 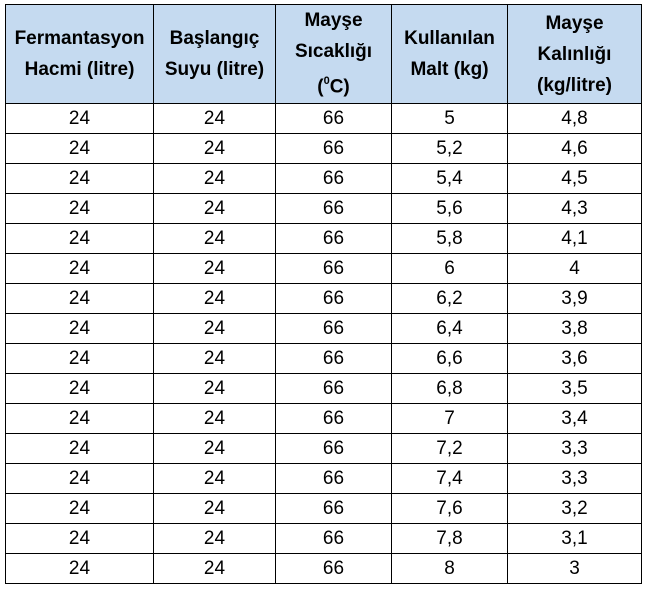 I want to click on header-malt-used: Kullanılan Malt (kg), so click(x=449, y=54).